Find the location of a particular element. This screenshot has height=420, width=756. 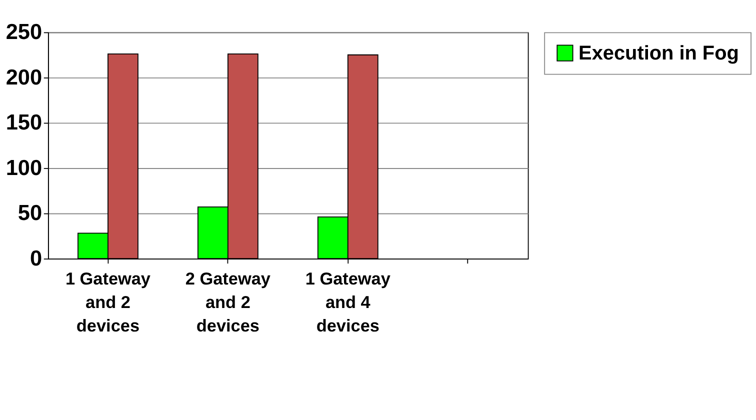

y-tick-label: 200 is located at coordinates (24, 77).